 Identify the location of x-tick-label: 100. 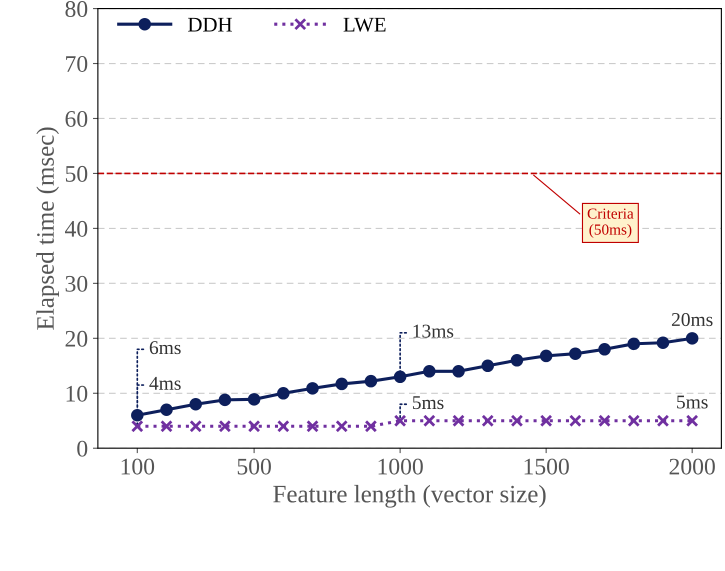
(138, 466).